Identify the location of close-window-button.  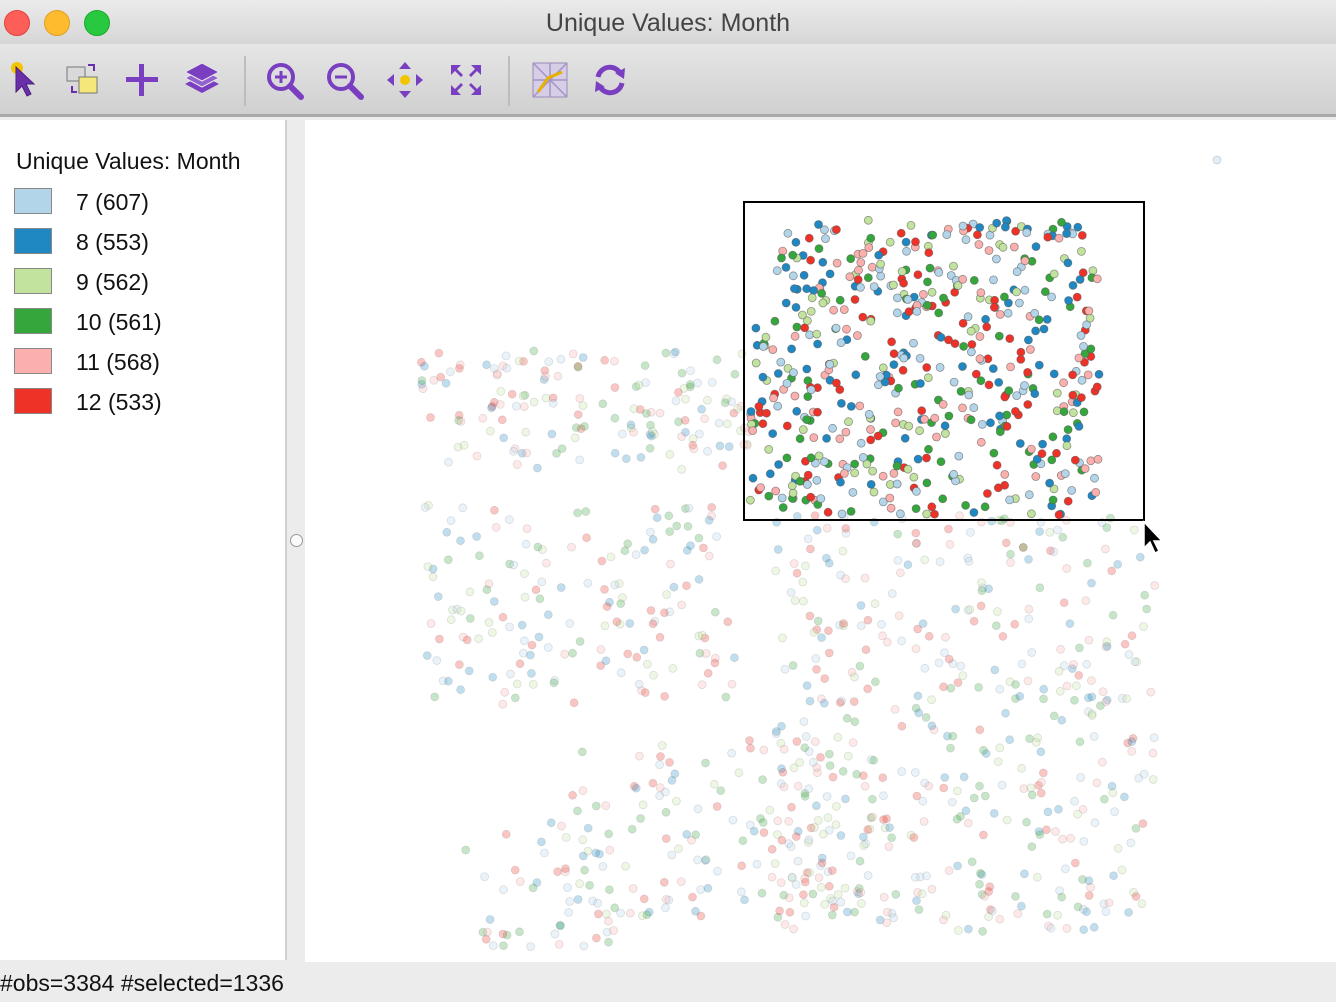
(17, 23).